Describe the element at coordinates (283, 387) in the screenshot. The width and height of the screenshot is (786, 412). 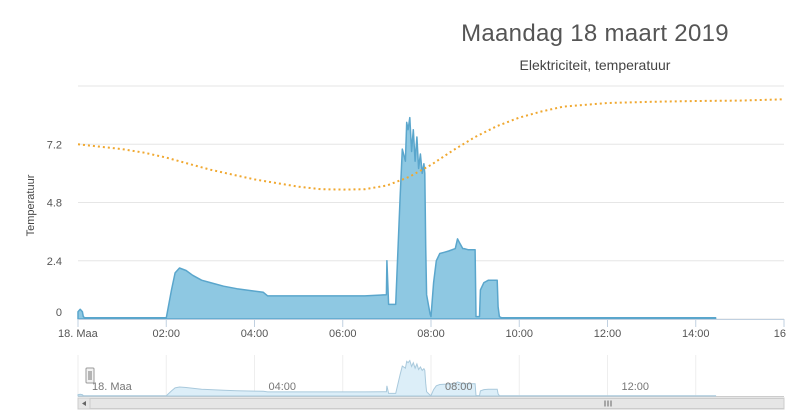
I see `navigator-tick-label: 04:00` at that location.